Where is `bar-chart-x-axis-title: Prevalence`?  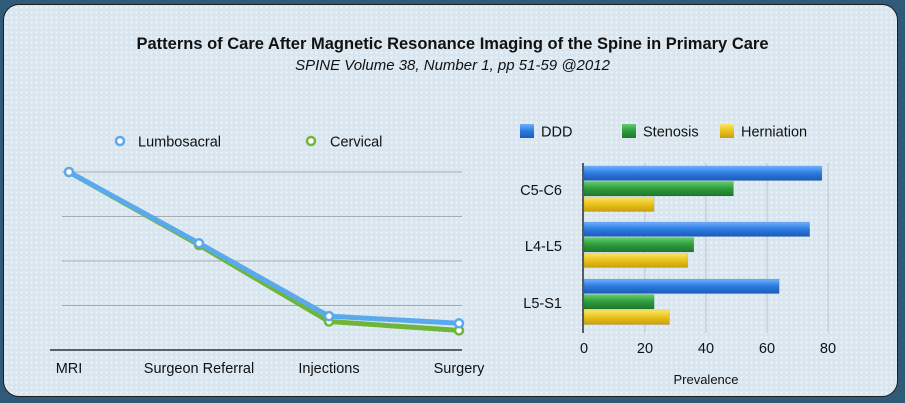
bar-chart-x-axis-title: Prevalence is located at coordinates (705, 379).